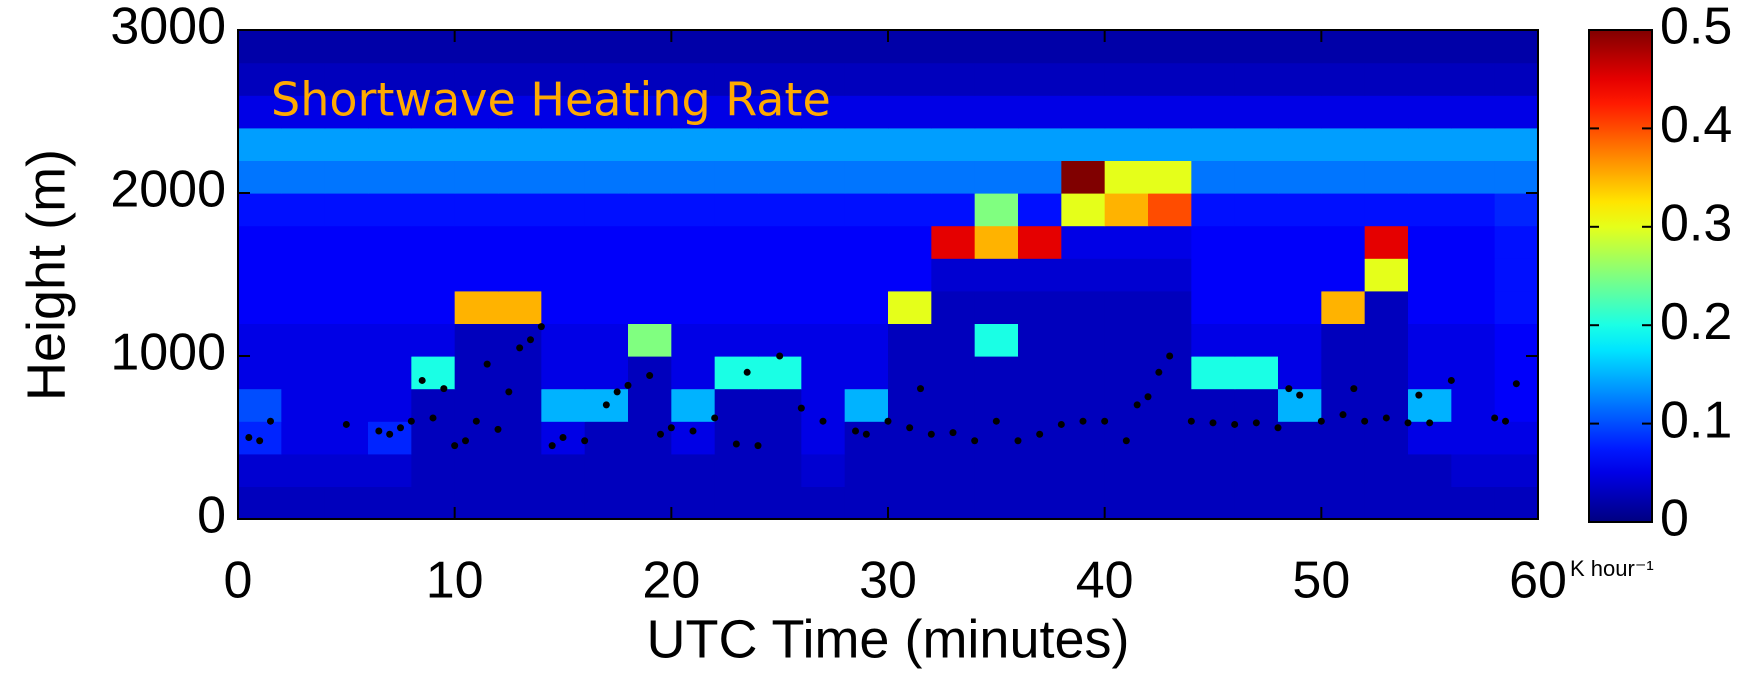  What do you see at coordinates (168, 190) in the screenshot?
I see `y-tick-label: 2000` at bounding box center [168, 190].